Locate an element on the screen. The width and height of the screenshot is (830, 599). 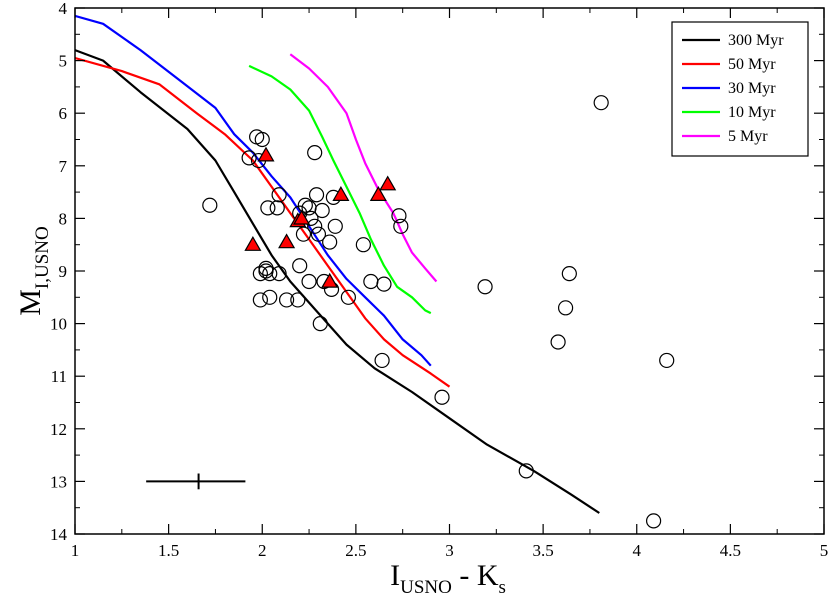
x-tick-label: 4.5 is located at coordinates (730, 550).